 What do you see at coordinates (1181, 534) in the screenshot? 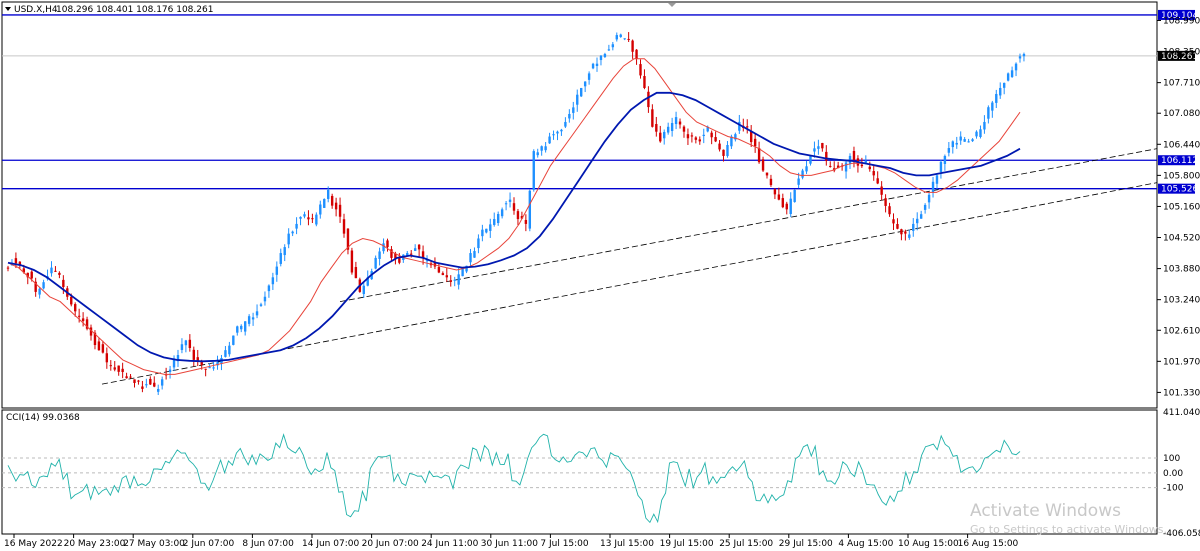
I see `cci-tick-label-4: -406.0581` at bounding box center [1181, 534].